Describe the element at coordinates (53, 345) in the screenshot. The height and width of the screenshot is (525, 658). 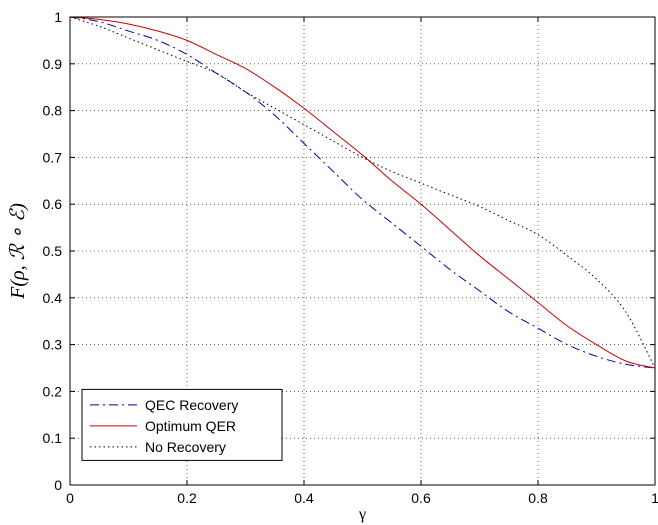
I see `y-tick-label: 0.3` at that location.